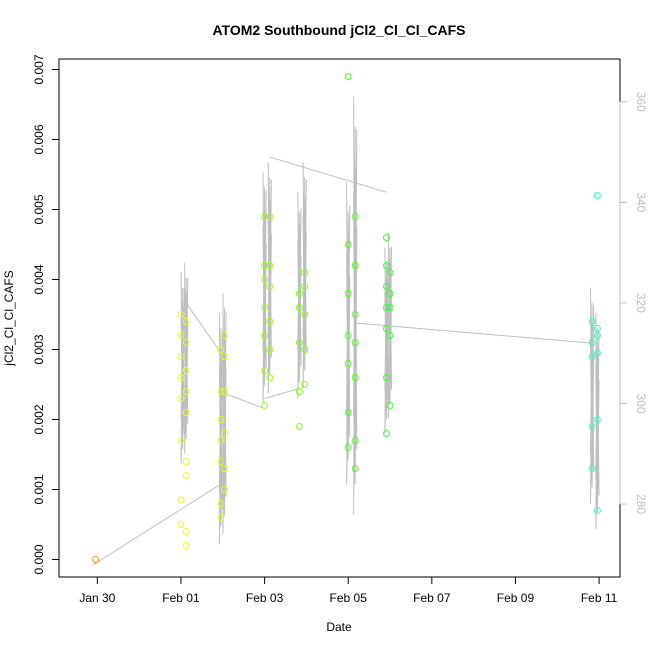  I want to click on y-right-tick-label: 320, so click(641, 303).